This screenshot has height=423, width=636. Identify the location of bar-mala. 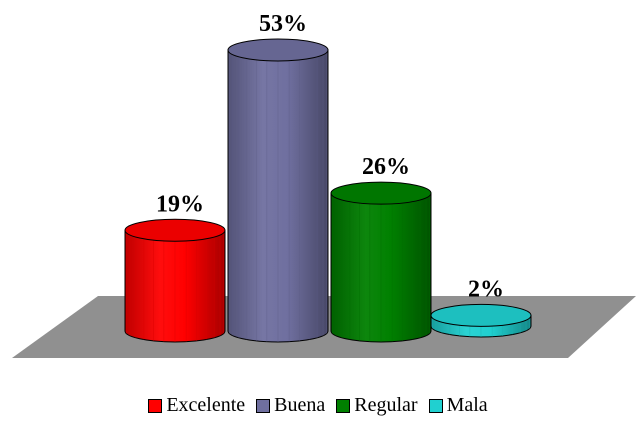
(481, 320).